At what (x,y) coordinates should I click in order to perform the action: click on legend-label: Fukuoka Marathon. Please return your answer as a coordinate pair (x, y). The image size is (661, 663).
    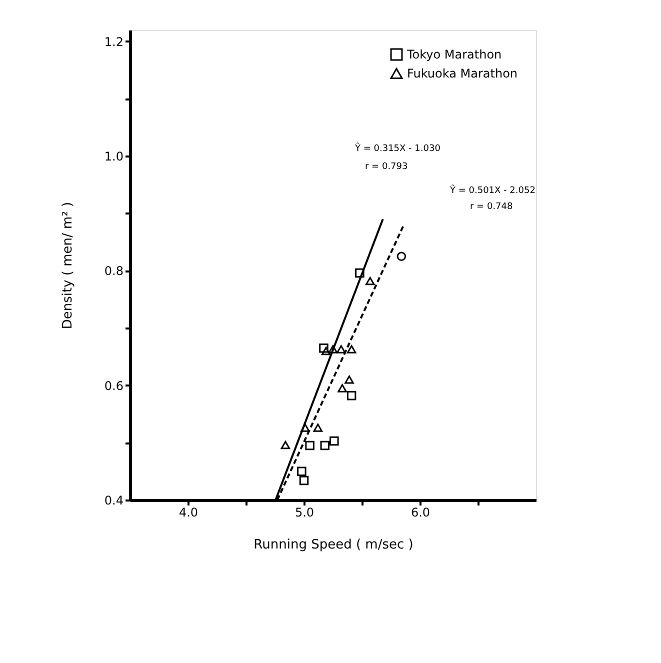
    Looking at the image, I should click on (462, 73).